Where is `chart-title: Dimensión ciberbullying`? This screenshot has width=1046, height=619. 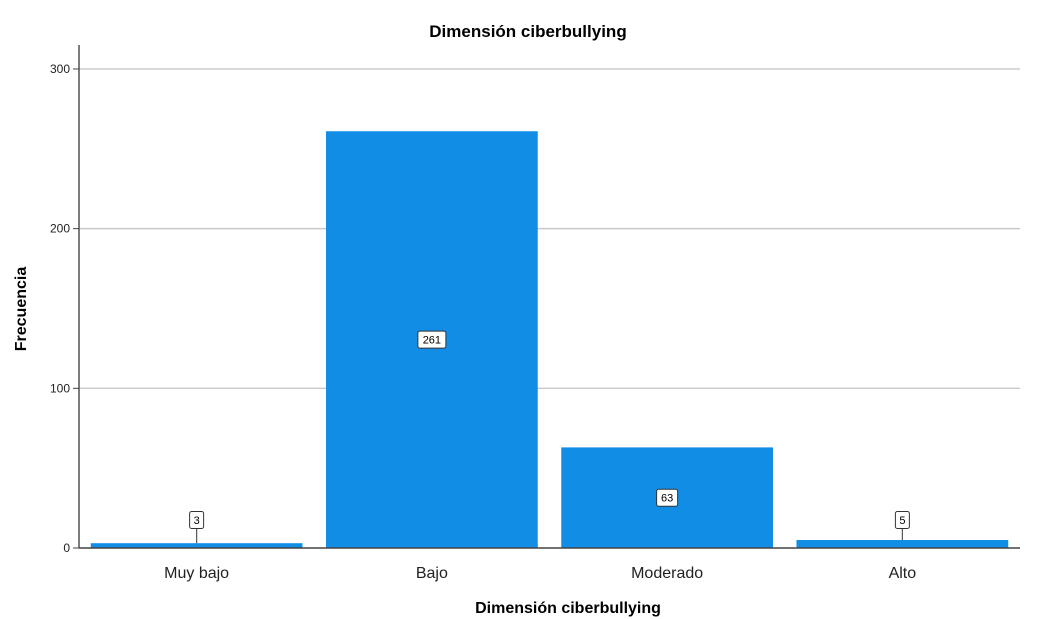 chart-title: Dimensión ciberbullying is located at coordinates (527, 31).